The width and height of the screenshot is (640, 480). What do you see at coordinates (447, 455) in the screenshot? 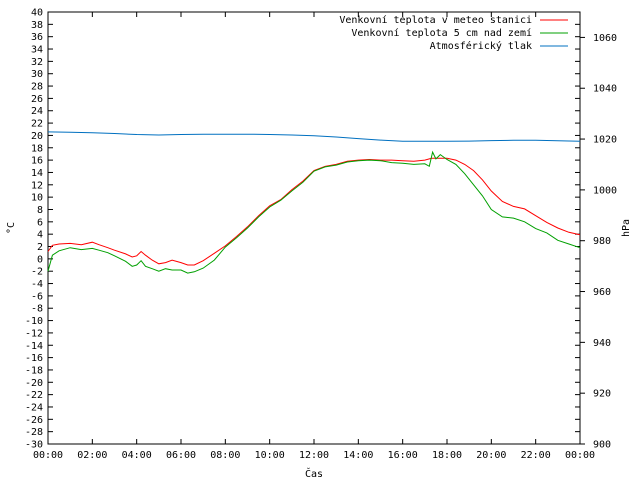
I see `x-tick-label: 18:00` at bounding box center [447, 455].